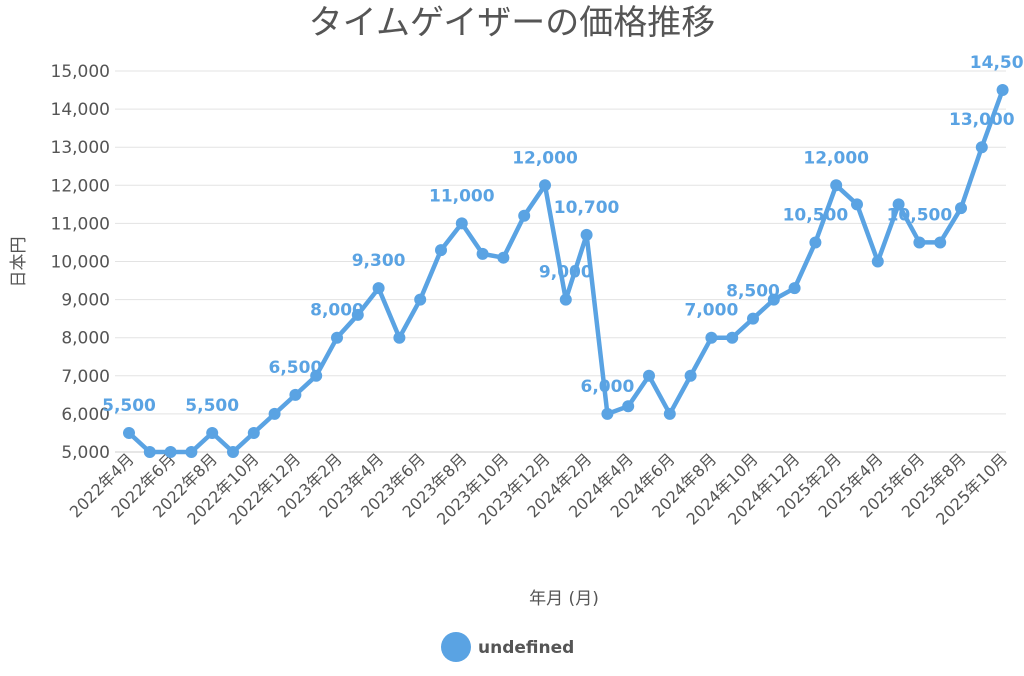  Describe the element at coordinates (85, 453) in the screenshot. I see `y-tick-label: 5,000` at that location.